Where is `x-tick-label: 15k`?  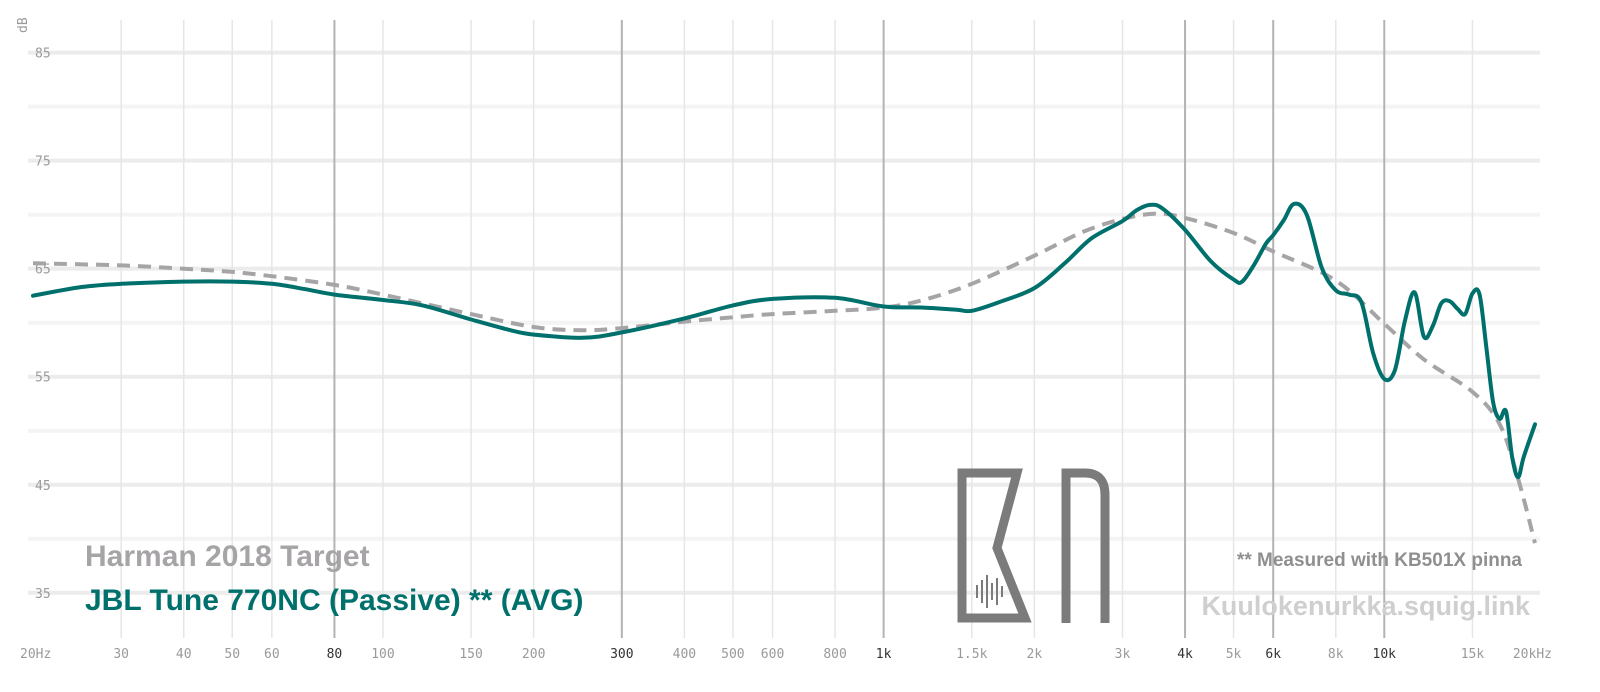
x-tick-label: 15k is located at coordinates (1473, 654).